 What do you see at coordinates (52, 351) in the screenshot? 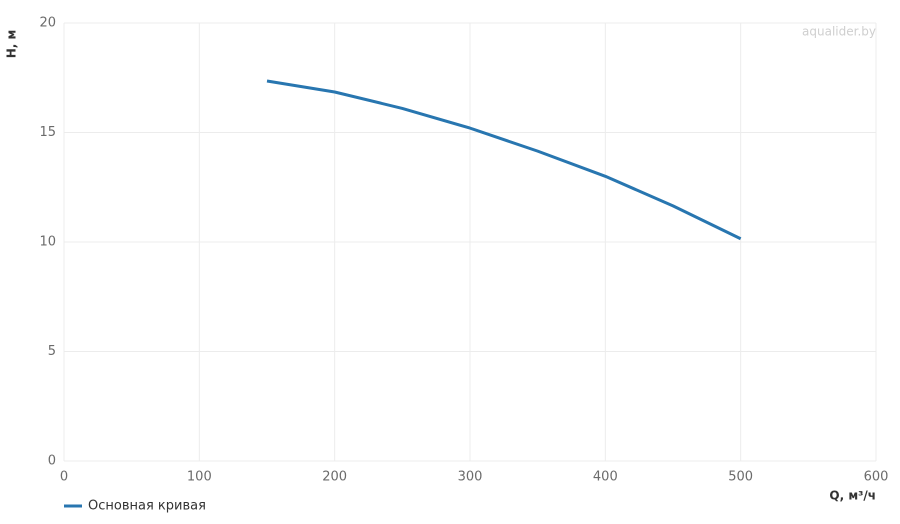
I see `y-tick-label: 5` at bounding box center [52, 351].